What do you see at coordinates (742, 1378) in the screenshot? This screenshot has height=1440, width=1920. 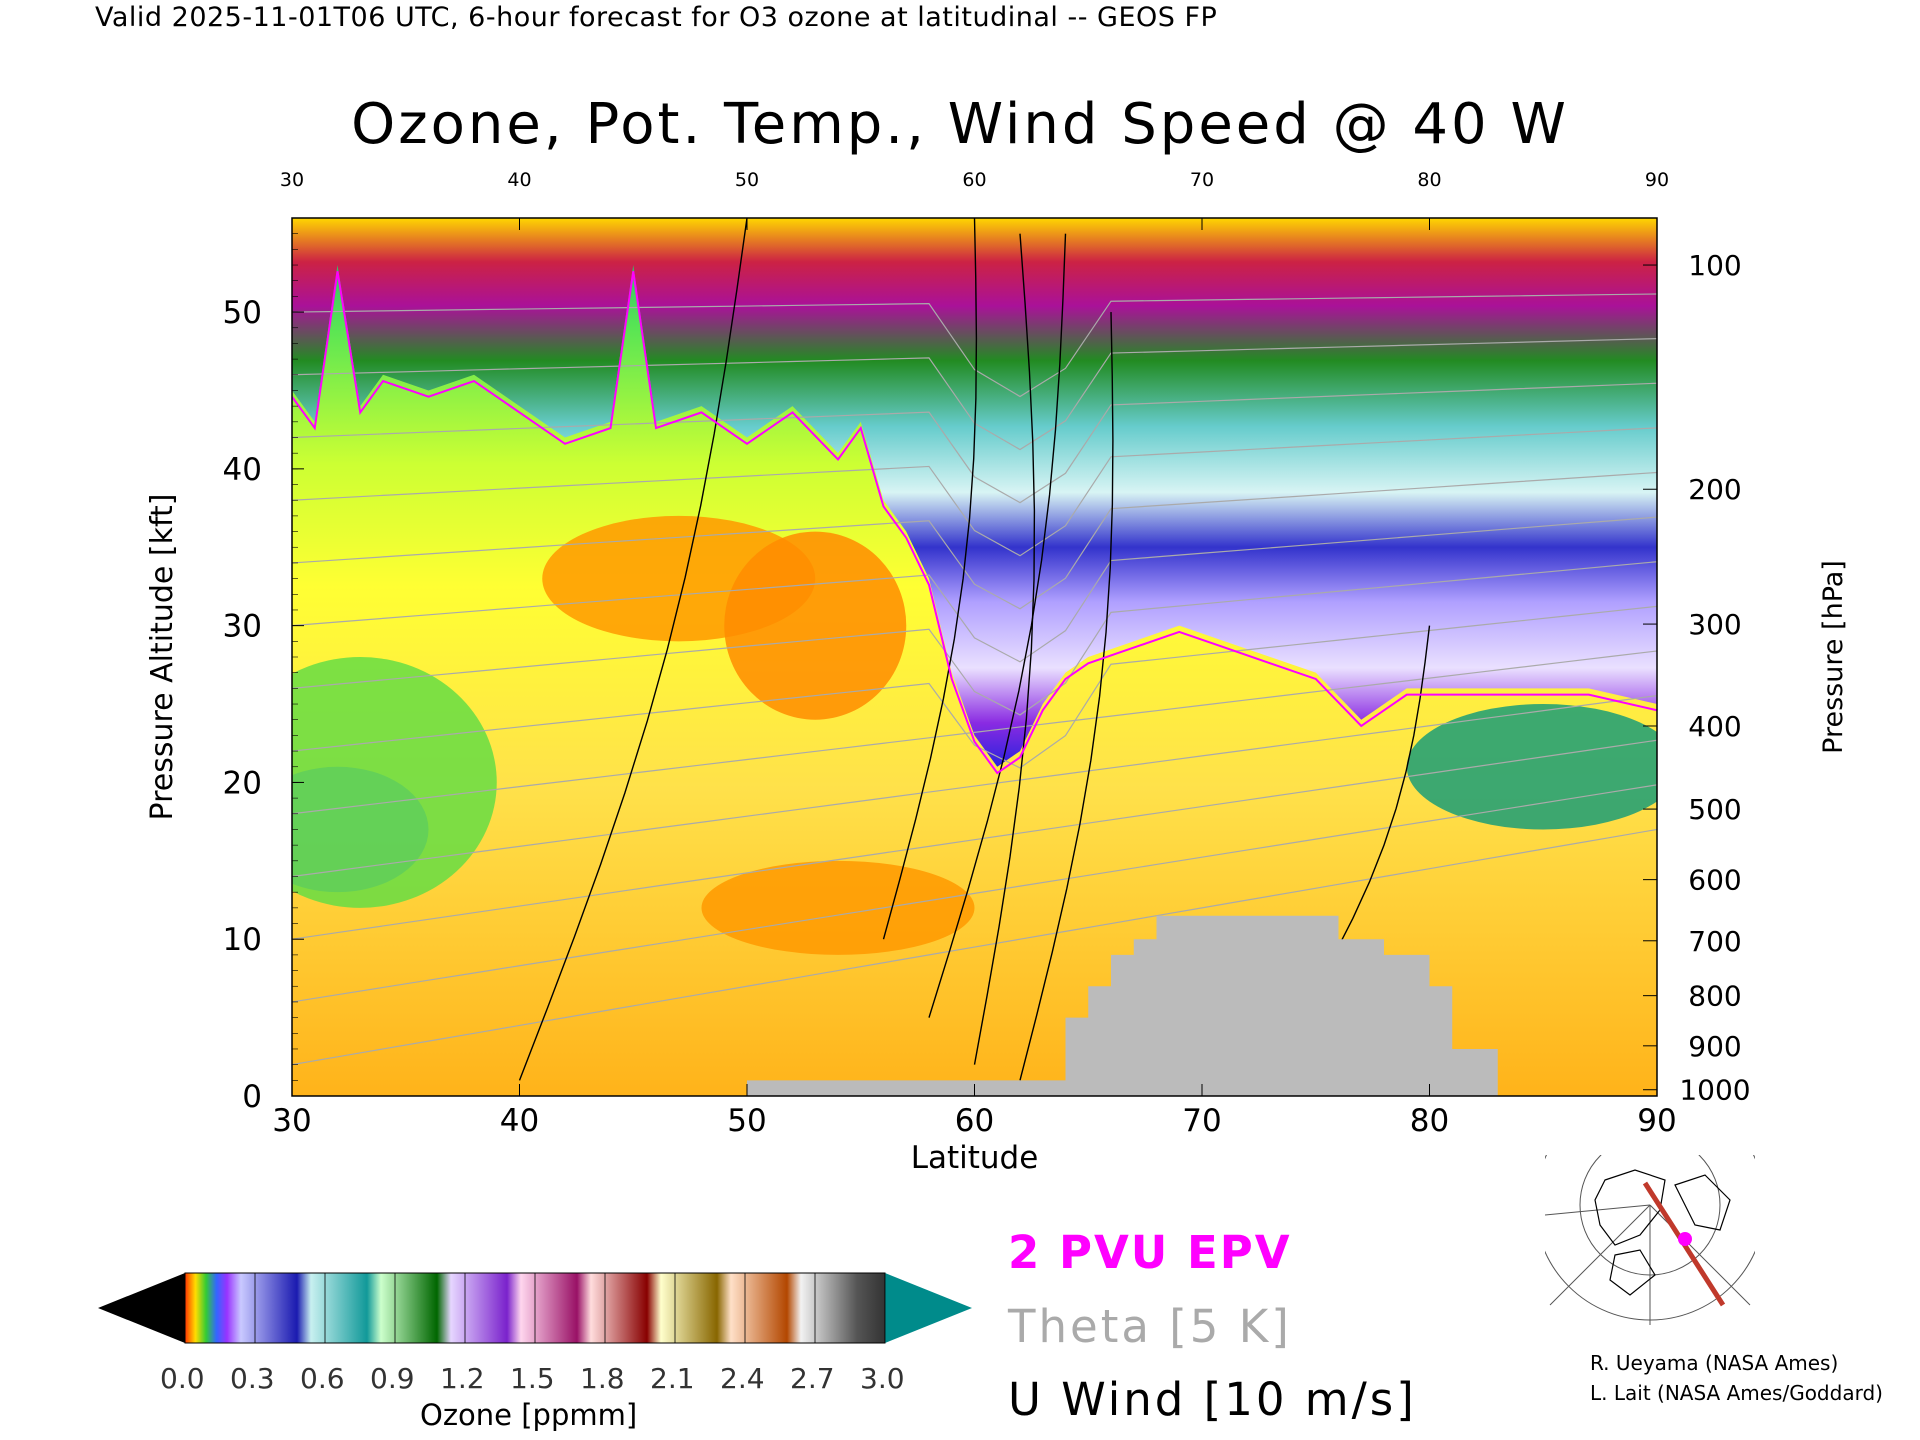 I see `colorbar-tick-label: 2.4` at bounding box center [742, 1378].